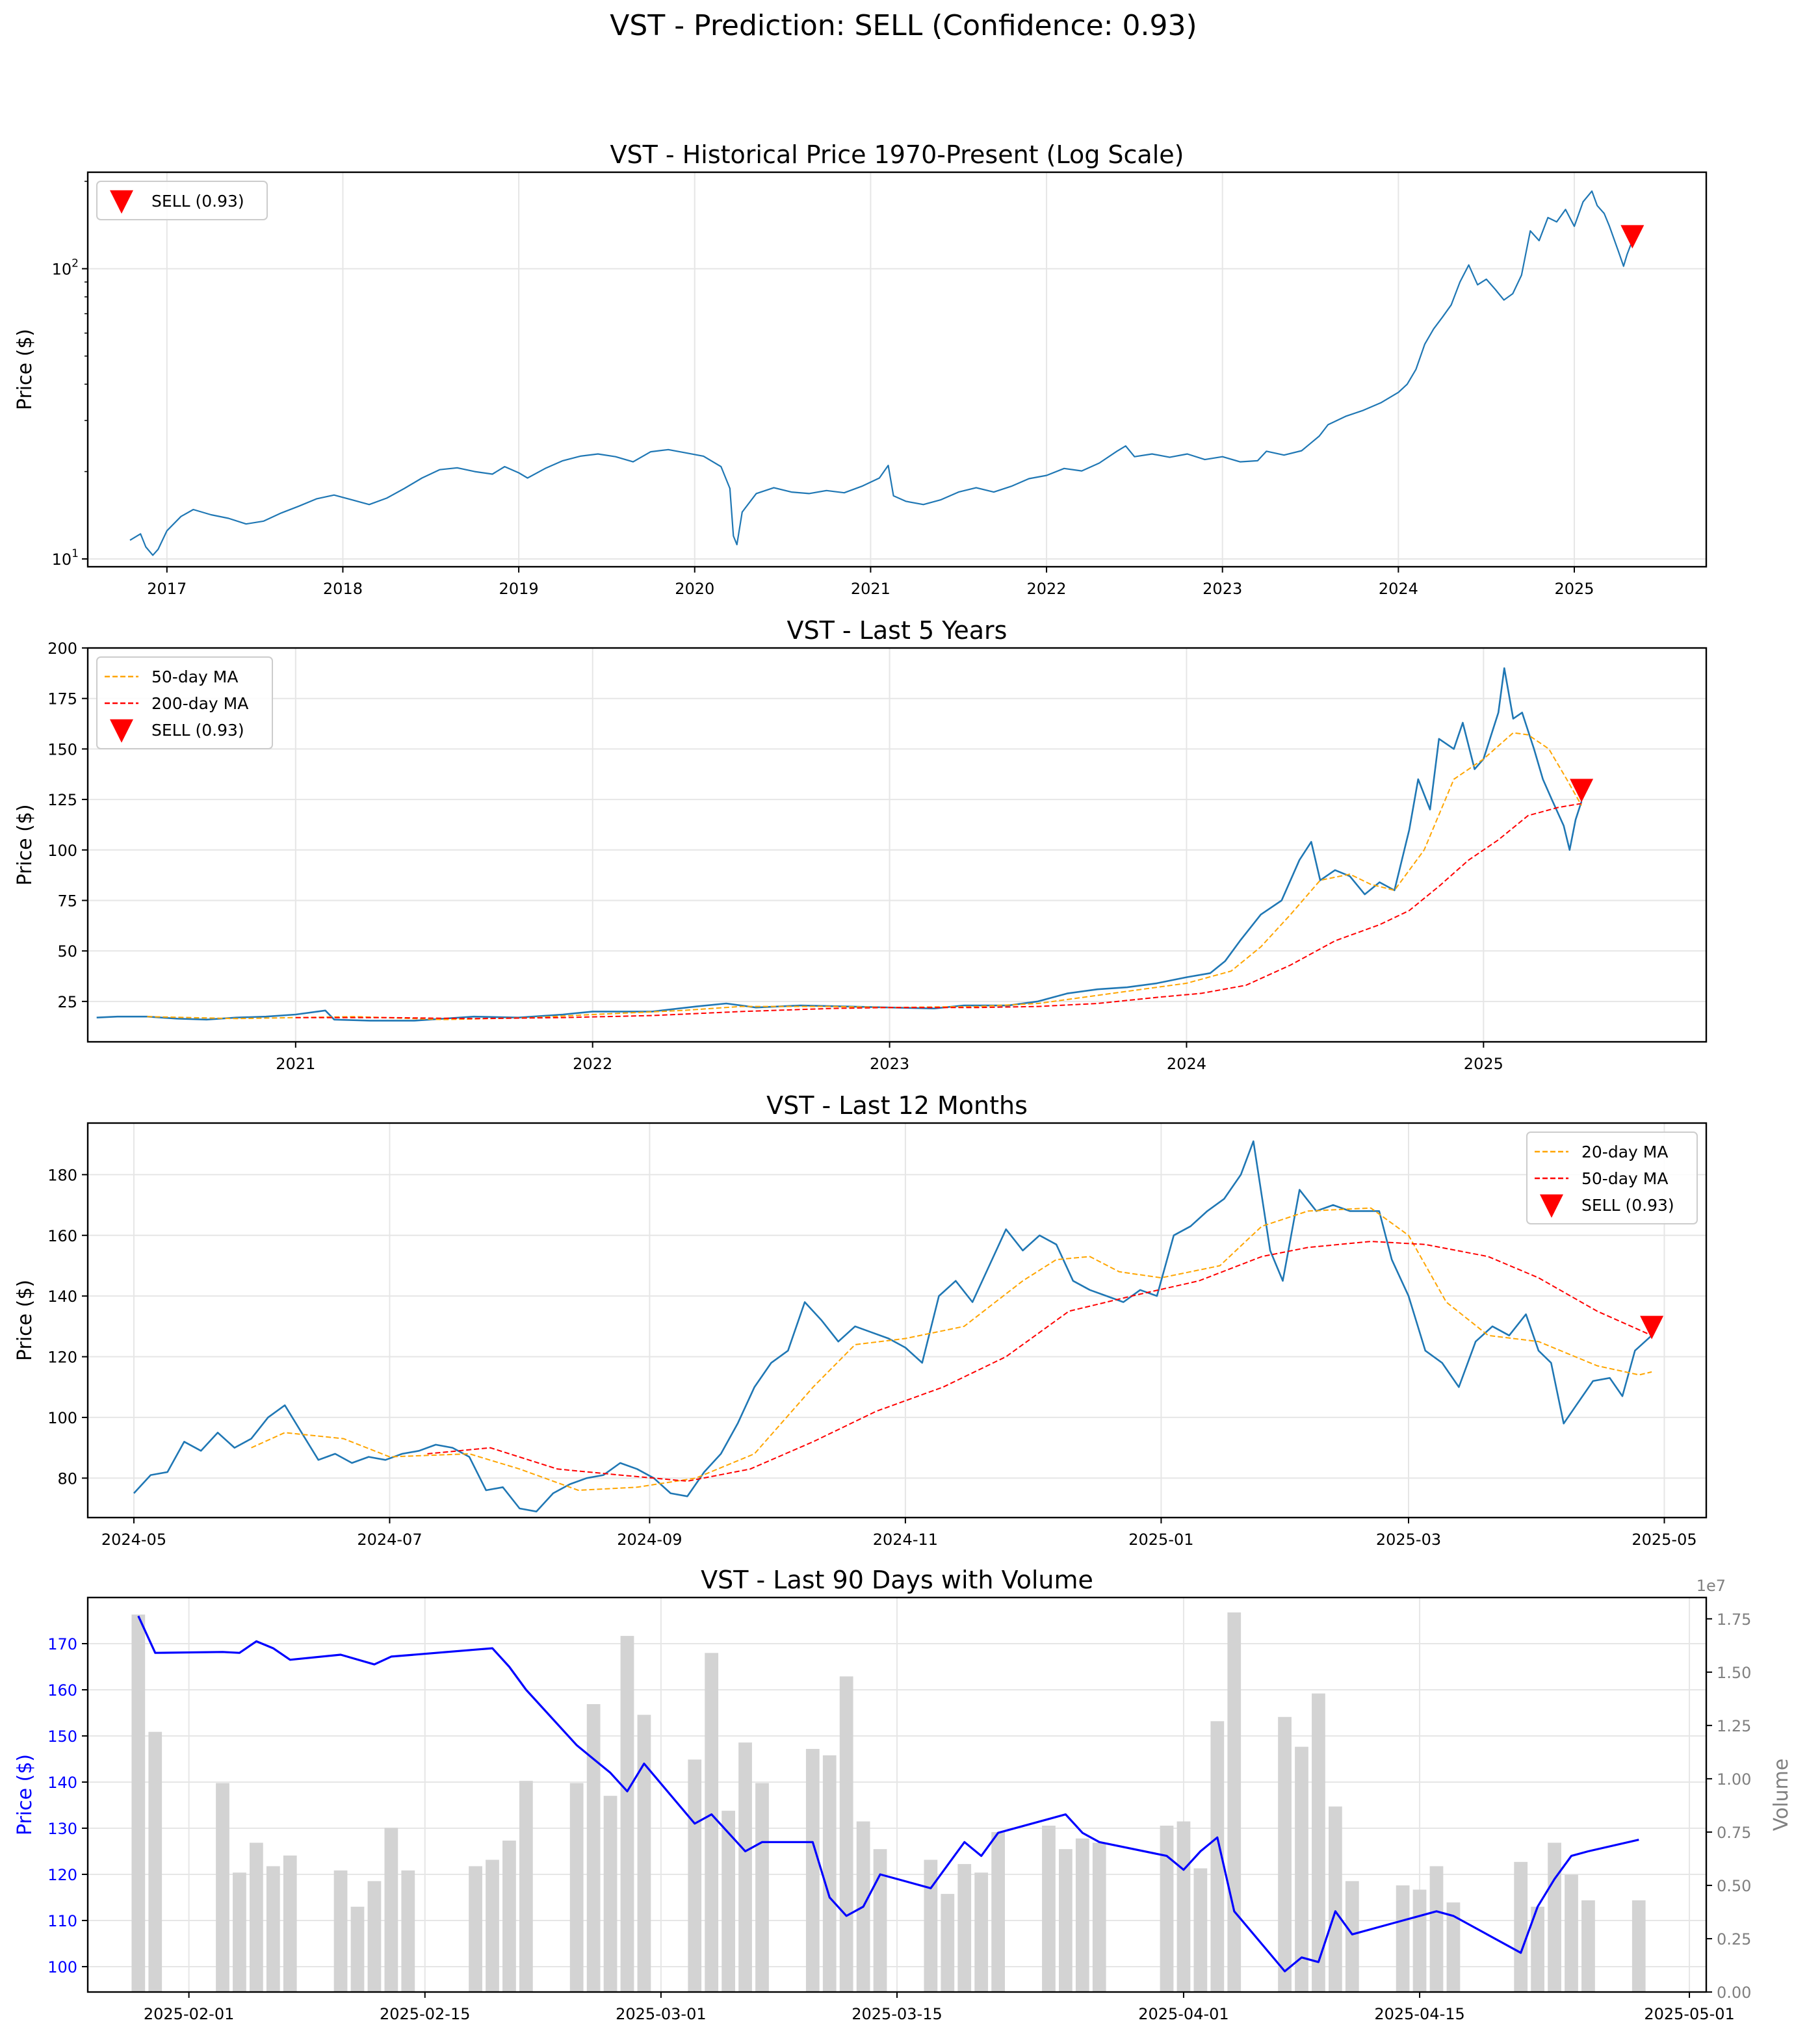 This screenshot has height=2044, width=1807. Describe the element at coordinates (1734, 1993) in the screenshot. I see `y2-tick-label: 0.00` at that location.